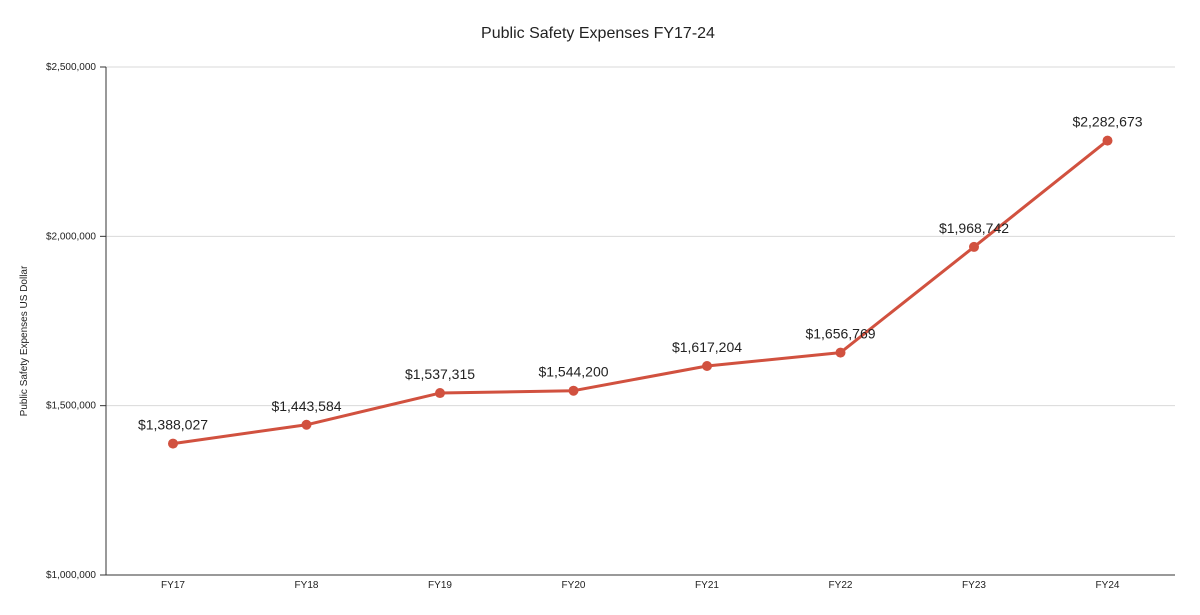 This screenshot has height=615, width=1200. What do you see at coordinates (598, 33) in the screenshot?
I see `chart-title: Public Safety Expenses FY17-24` at bounding box center [598, 33].